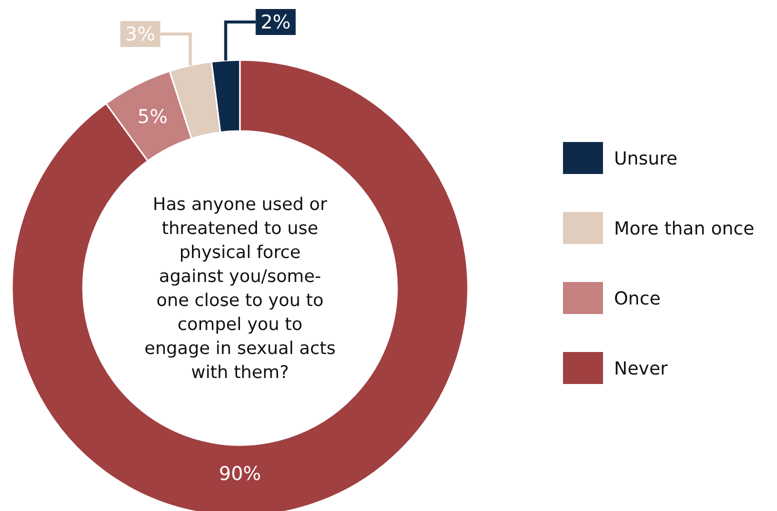 The image size is (777, 511). I want to click on legend-label: More than once, so click(684, 229).